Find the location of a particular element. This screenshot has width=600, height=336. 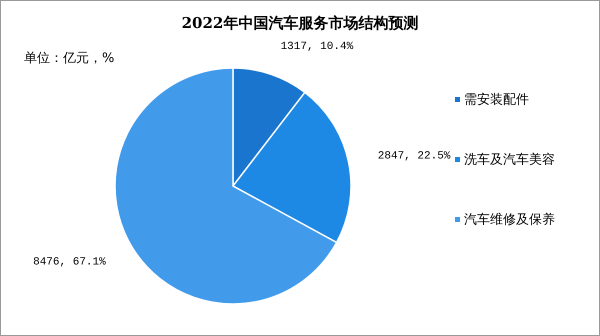

data-label: 1317, 10.4% is located at coordinates (317, 46).